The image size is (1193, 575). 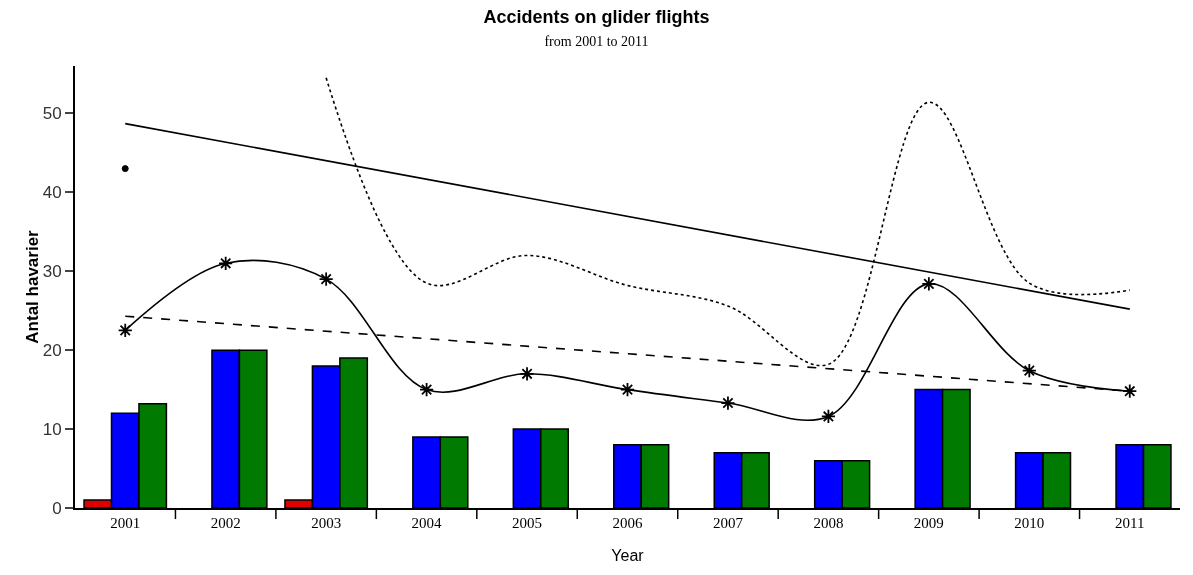 I want to click on x-tick-label: 2004, so click(x=427, y=523).